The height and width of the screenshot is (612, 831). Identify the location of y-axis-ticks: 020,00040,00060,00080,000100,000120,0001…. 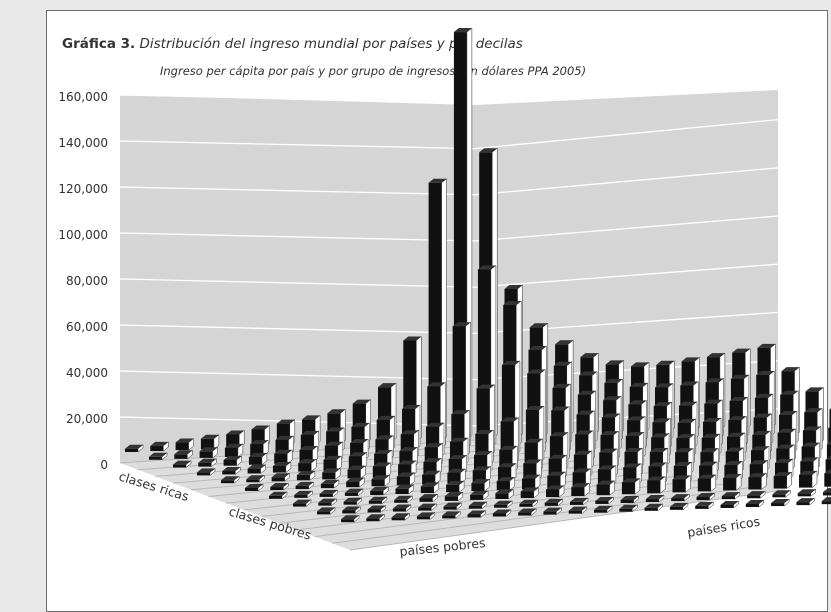
(83, 281).